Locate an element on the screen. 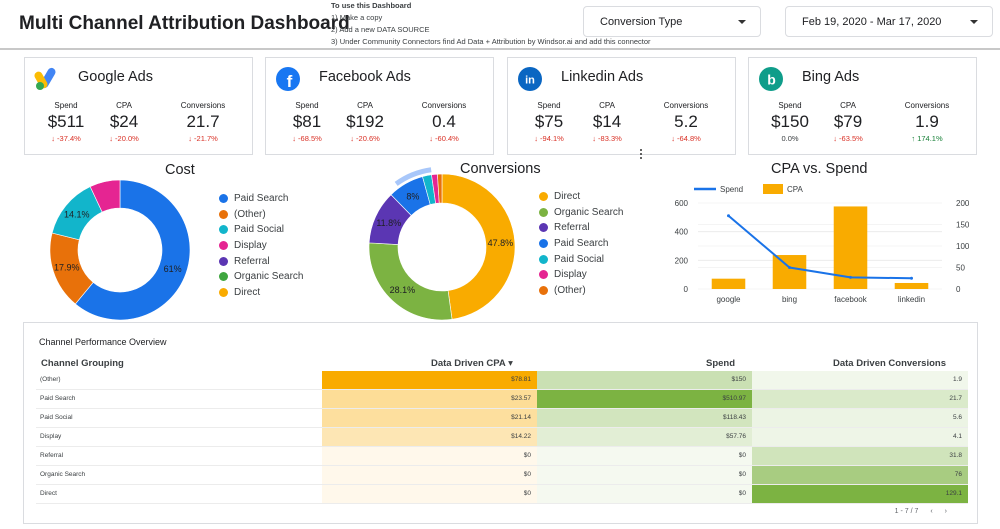  table-row: Referral $0 $0 31.8 is located at coordinates (502, 456).